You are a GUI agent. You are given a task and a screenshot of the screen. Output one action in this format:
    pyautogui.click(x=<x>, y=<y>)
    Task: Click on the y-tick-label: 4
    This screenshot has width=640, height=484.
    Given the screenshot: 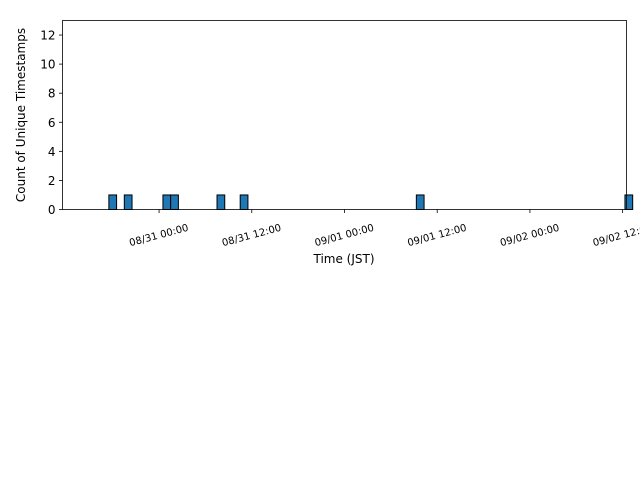 What is the action you would take?
    pyautogui.click(x=52, y=152)
    